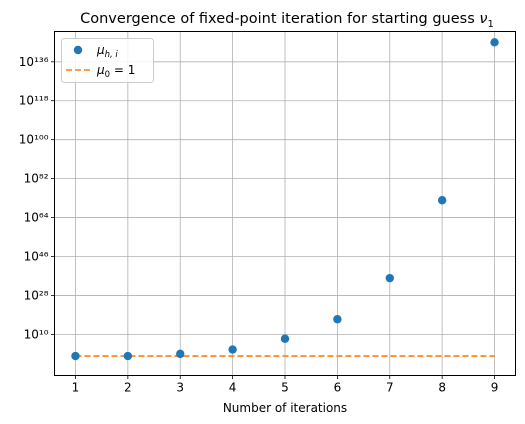 This screenshot has height=424, width=525. What do you see at coordinates (36, 179) in the screenshot?
I see `y-tick-label: 10⁸²` at bounding box center [36, 179].